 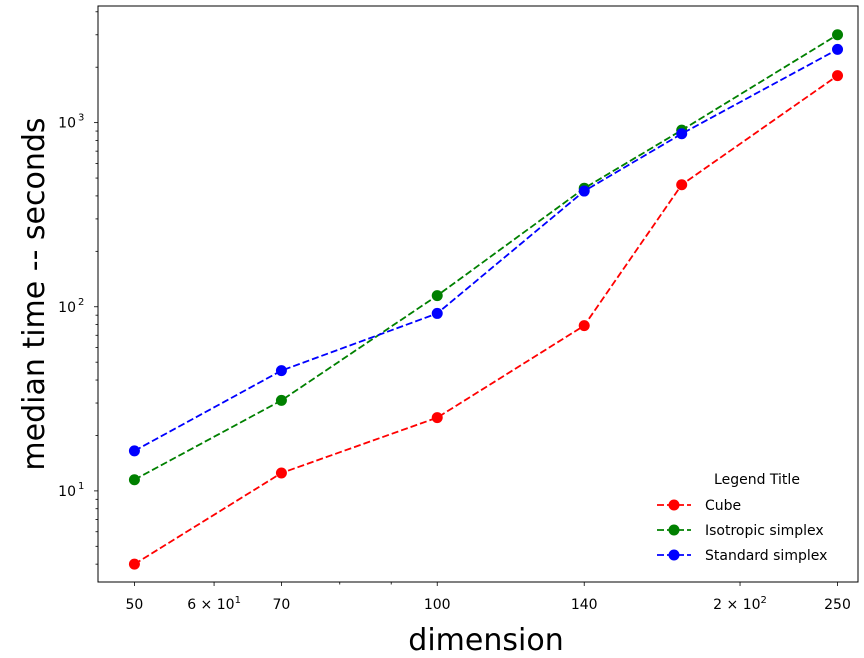 I want to click on legend-label-isotropic-simplex: Isotropic simplex, so click(x=764, y=531).